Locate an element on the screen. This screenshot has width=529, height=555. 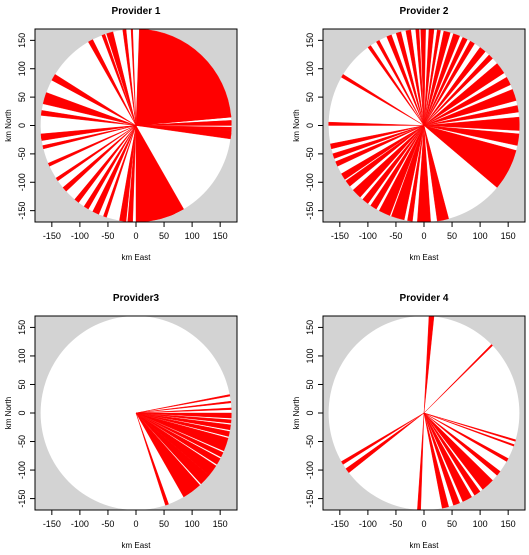
y-tick-label: 50 is located at coordinates (22, 384).